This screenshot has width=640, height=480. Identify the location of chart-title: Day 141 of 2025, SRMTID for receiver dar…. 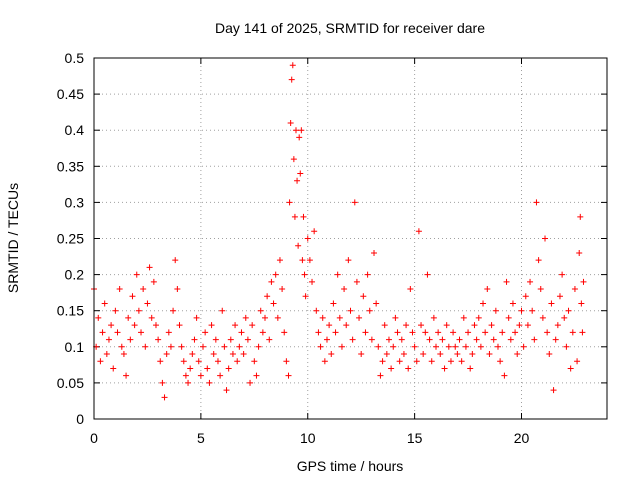
(350, 28).